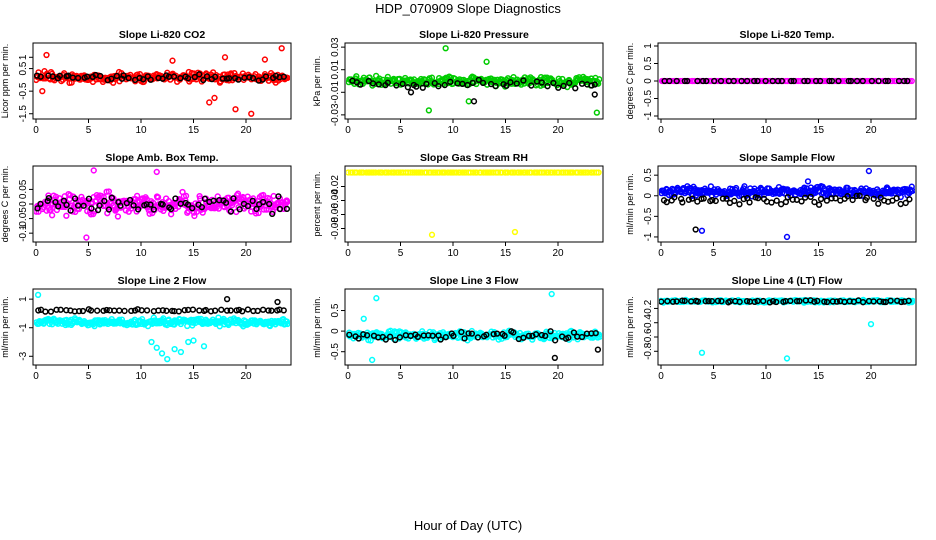  What do you see at coordinates (787, 158) in the screenshot?
I see `panel-title: Slope Sample Flow` at bounding box center [787, 158].